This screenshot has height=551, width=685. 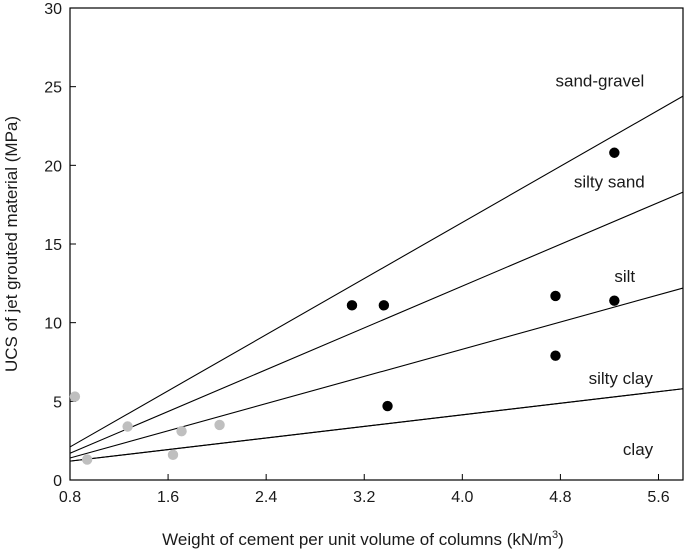 What do you see at coordinates (11, 244) in the screenshot?
I see `y-axis-label: UCS of jet grouted material (MPa)` at bounding box center [11, 244].